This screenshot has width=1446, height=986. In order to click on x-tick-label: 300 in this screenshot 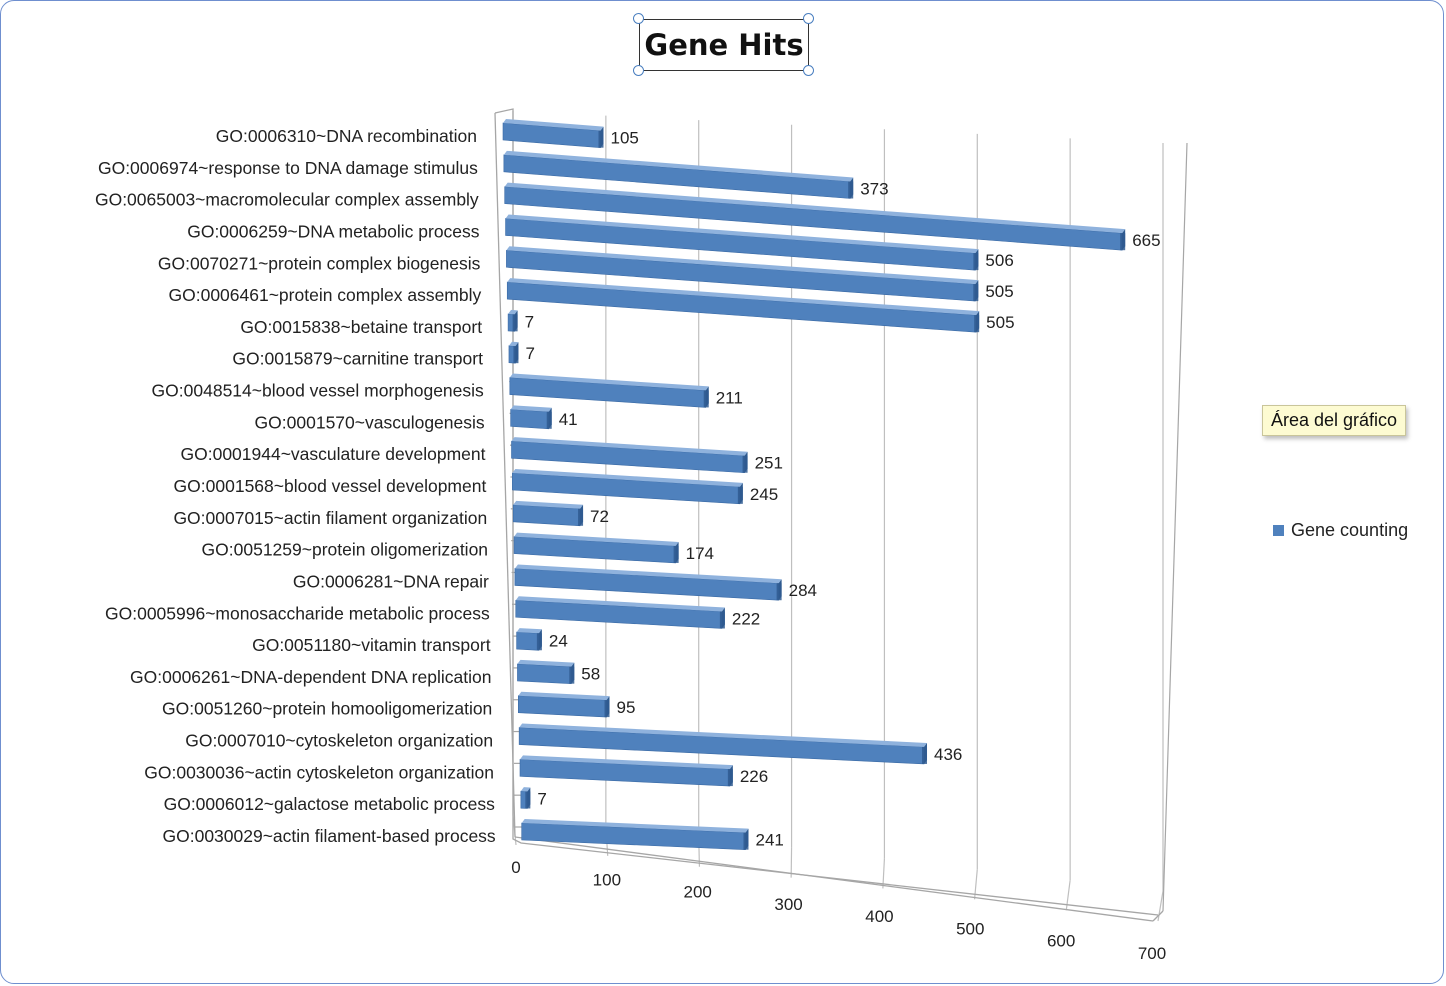, I will do `click(788, 904)`.